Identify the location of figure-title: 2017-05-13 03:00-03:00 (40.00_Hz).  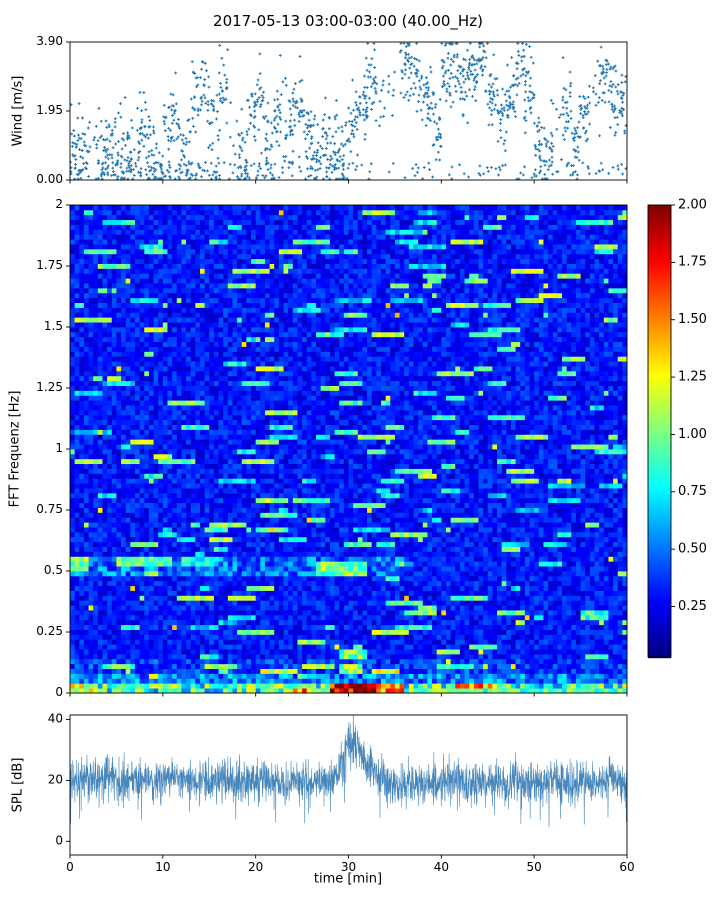
(348, 21).